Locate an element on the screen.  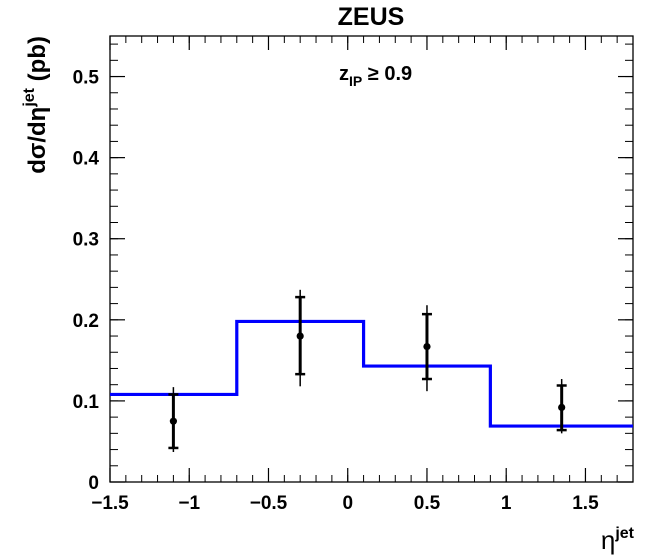
chart-title: ZEUS is located at coordinates (371, 17).